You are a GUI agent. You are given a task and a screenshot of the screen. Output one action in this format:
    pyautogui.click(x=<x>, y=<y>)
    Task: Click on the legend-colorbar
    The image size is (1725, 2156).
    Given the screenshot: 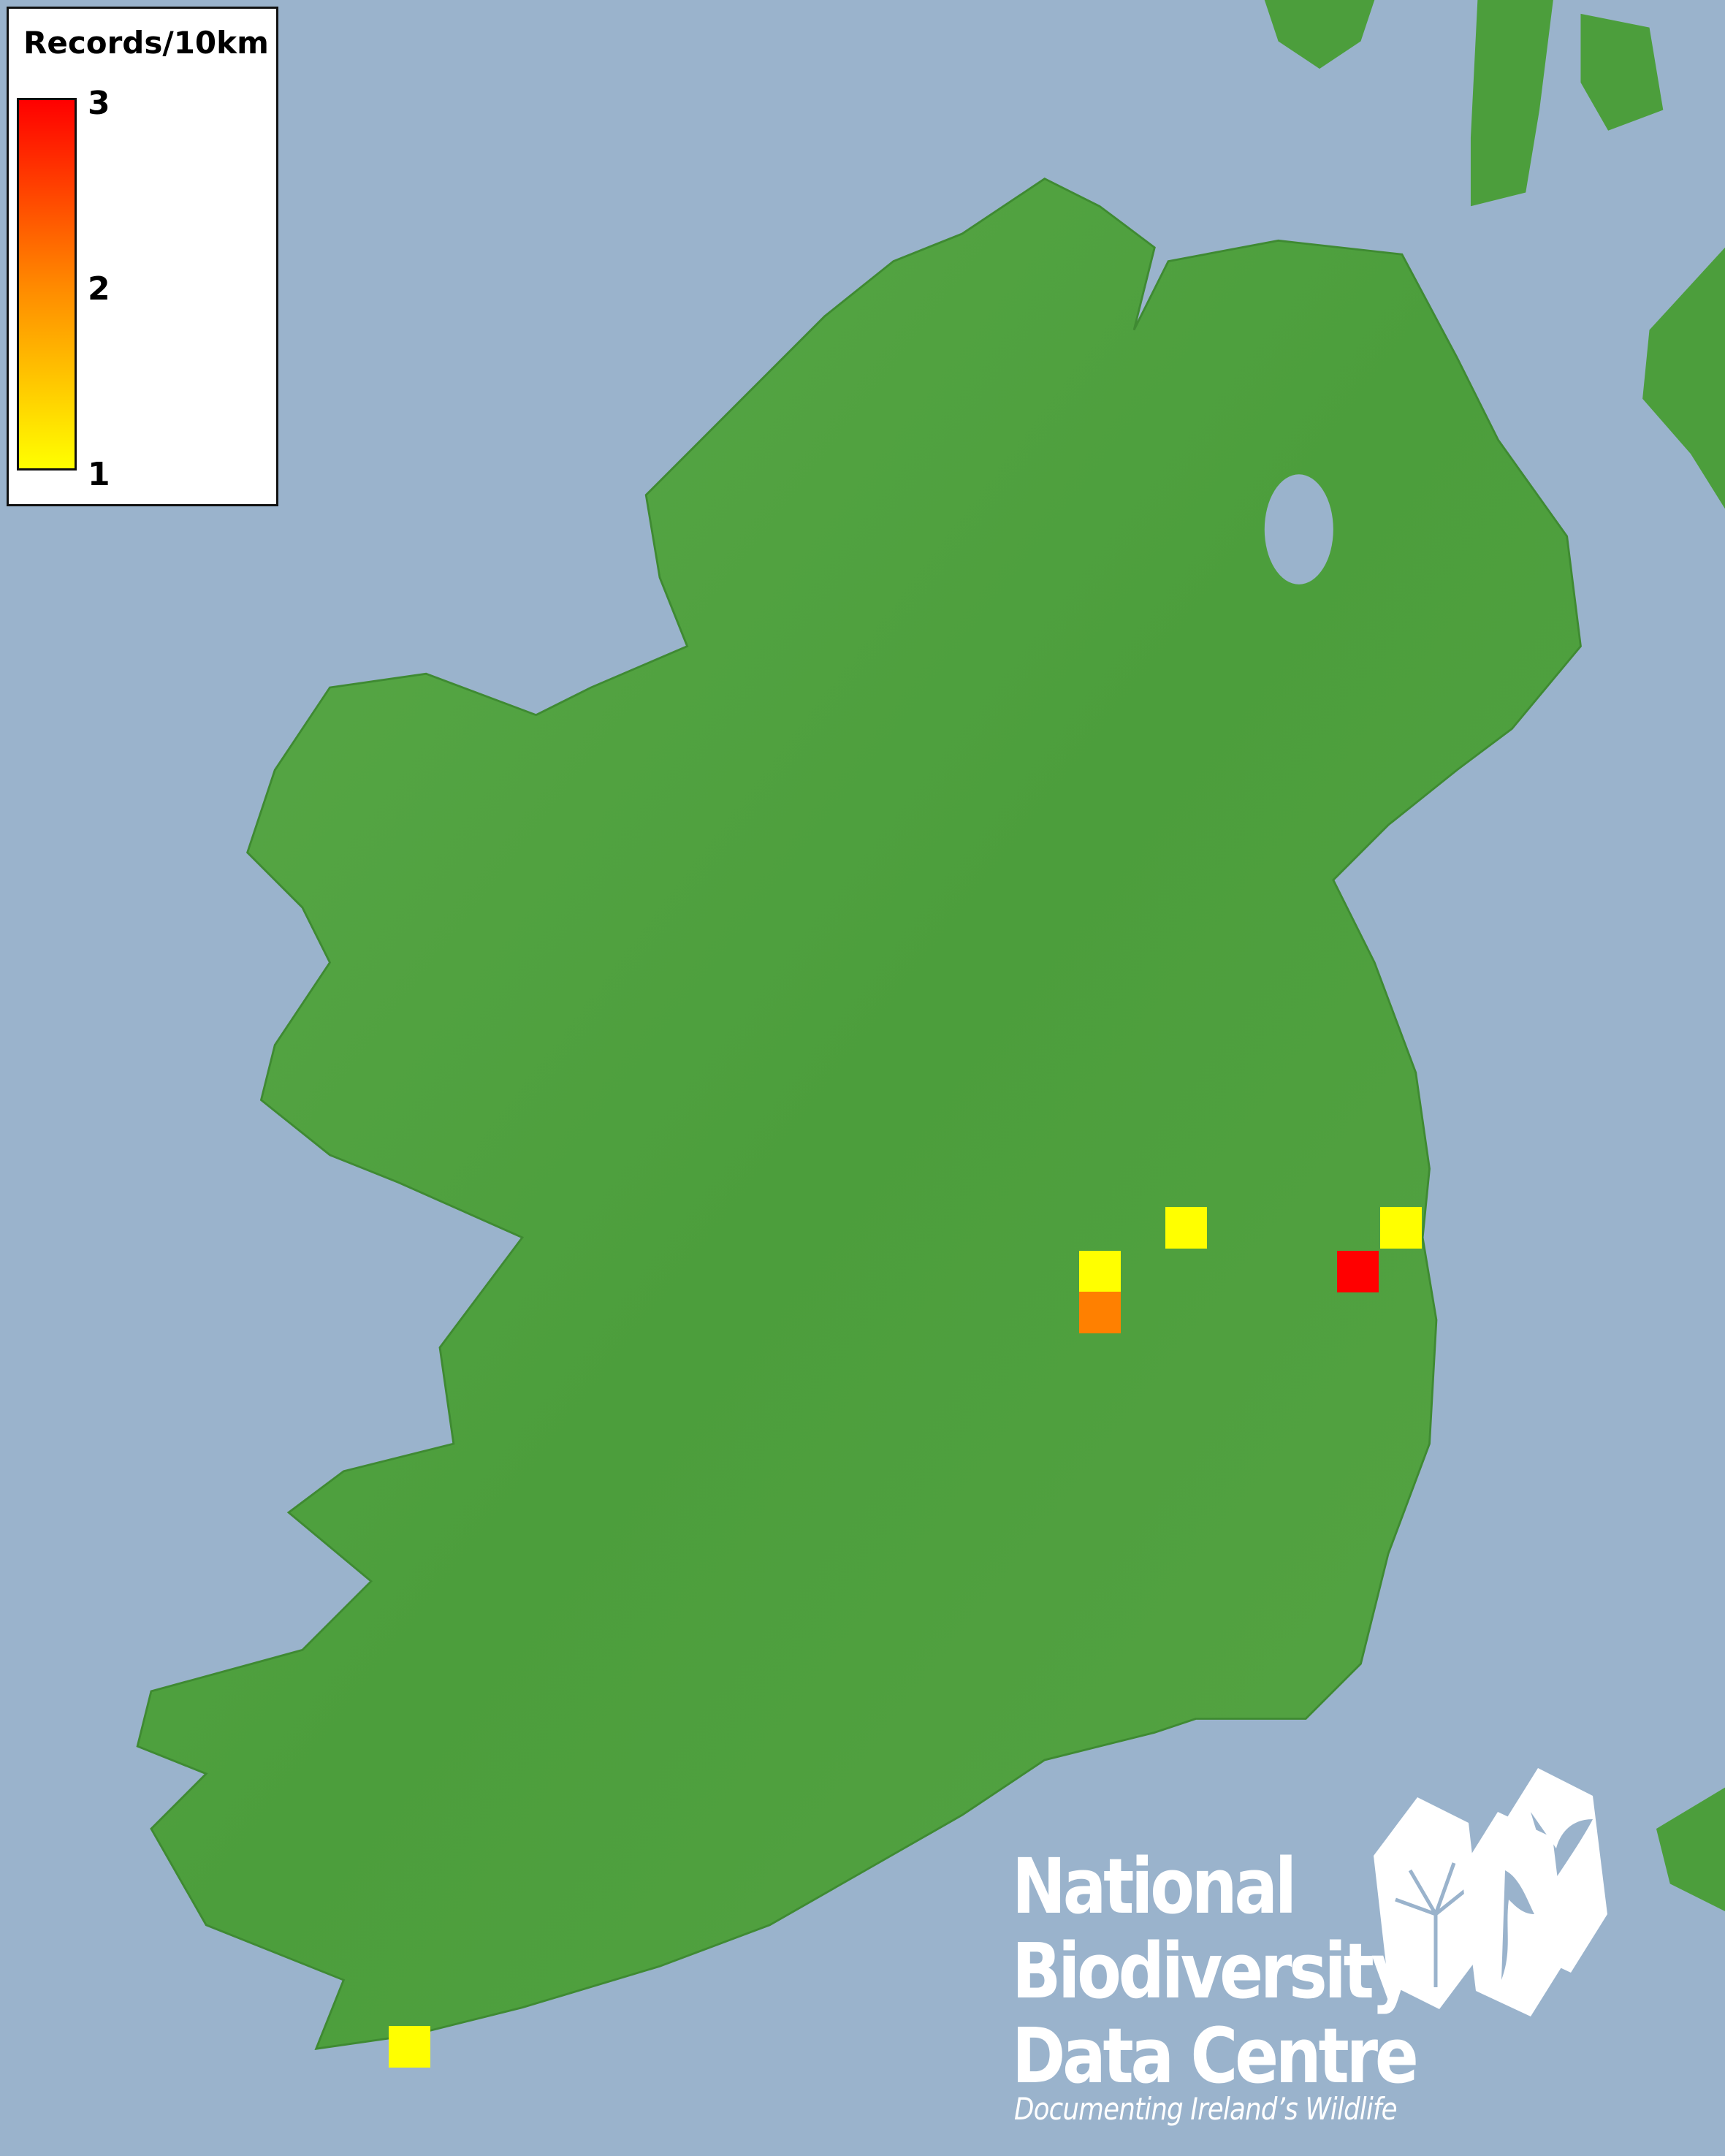 What is the action you would take?
    pyautogui.click(x=47, y=284)
    